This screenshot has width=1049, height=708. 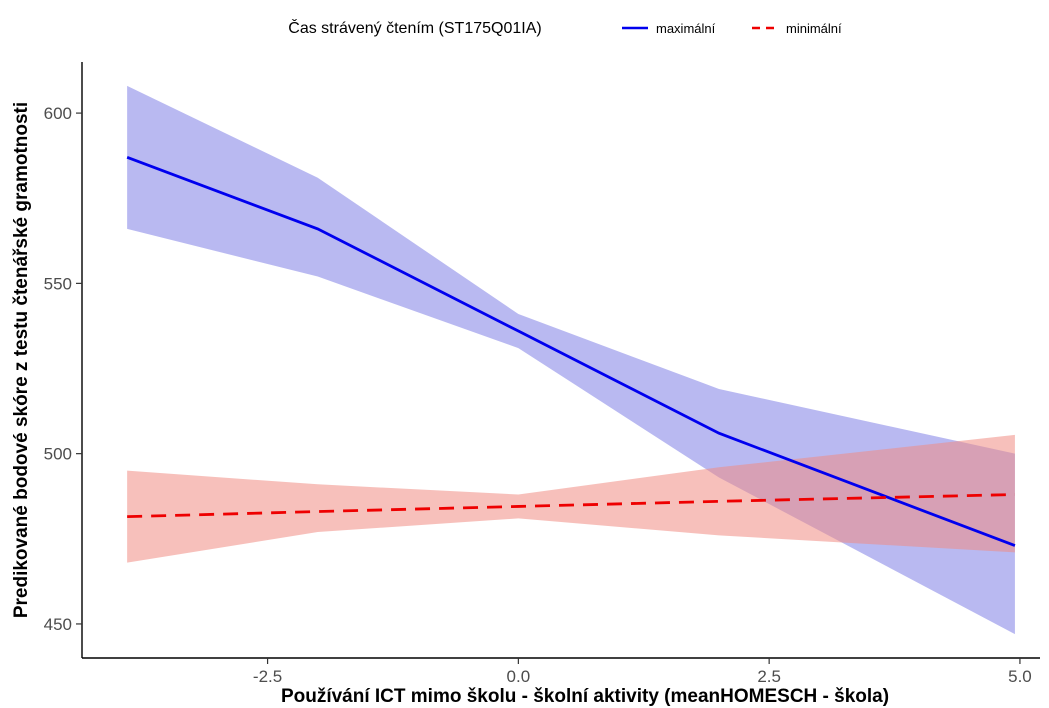 I want to click on legend-label-minimalni: minimální, so click(x=814, y=28).